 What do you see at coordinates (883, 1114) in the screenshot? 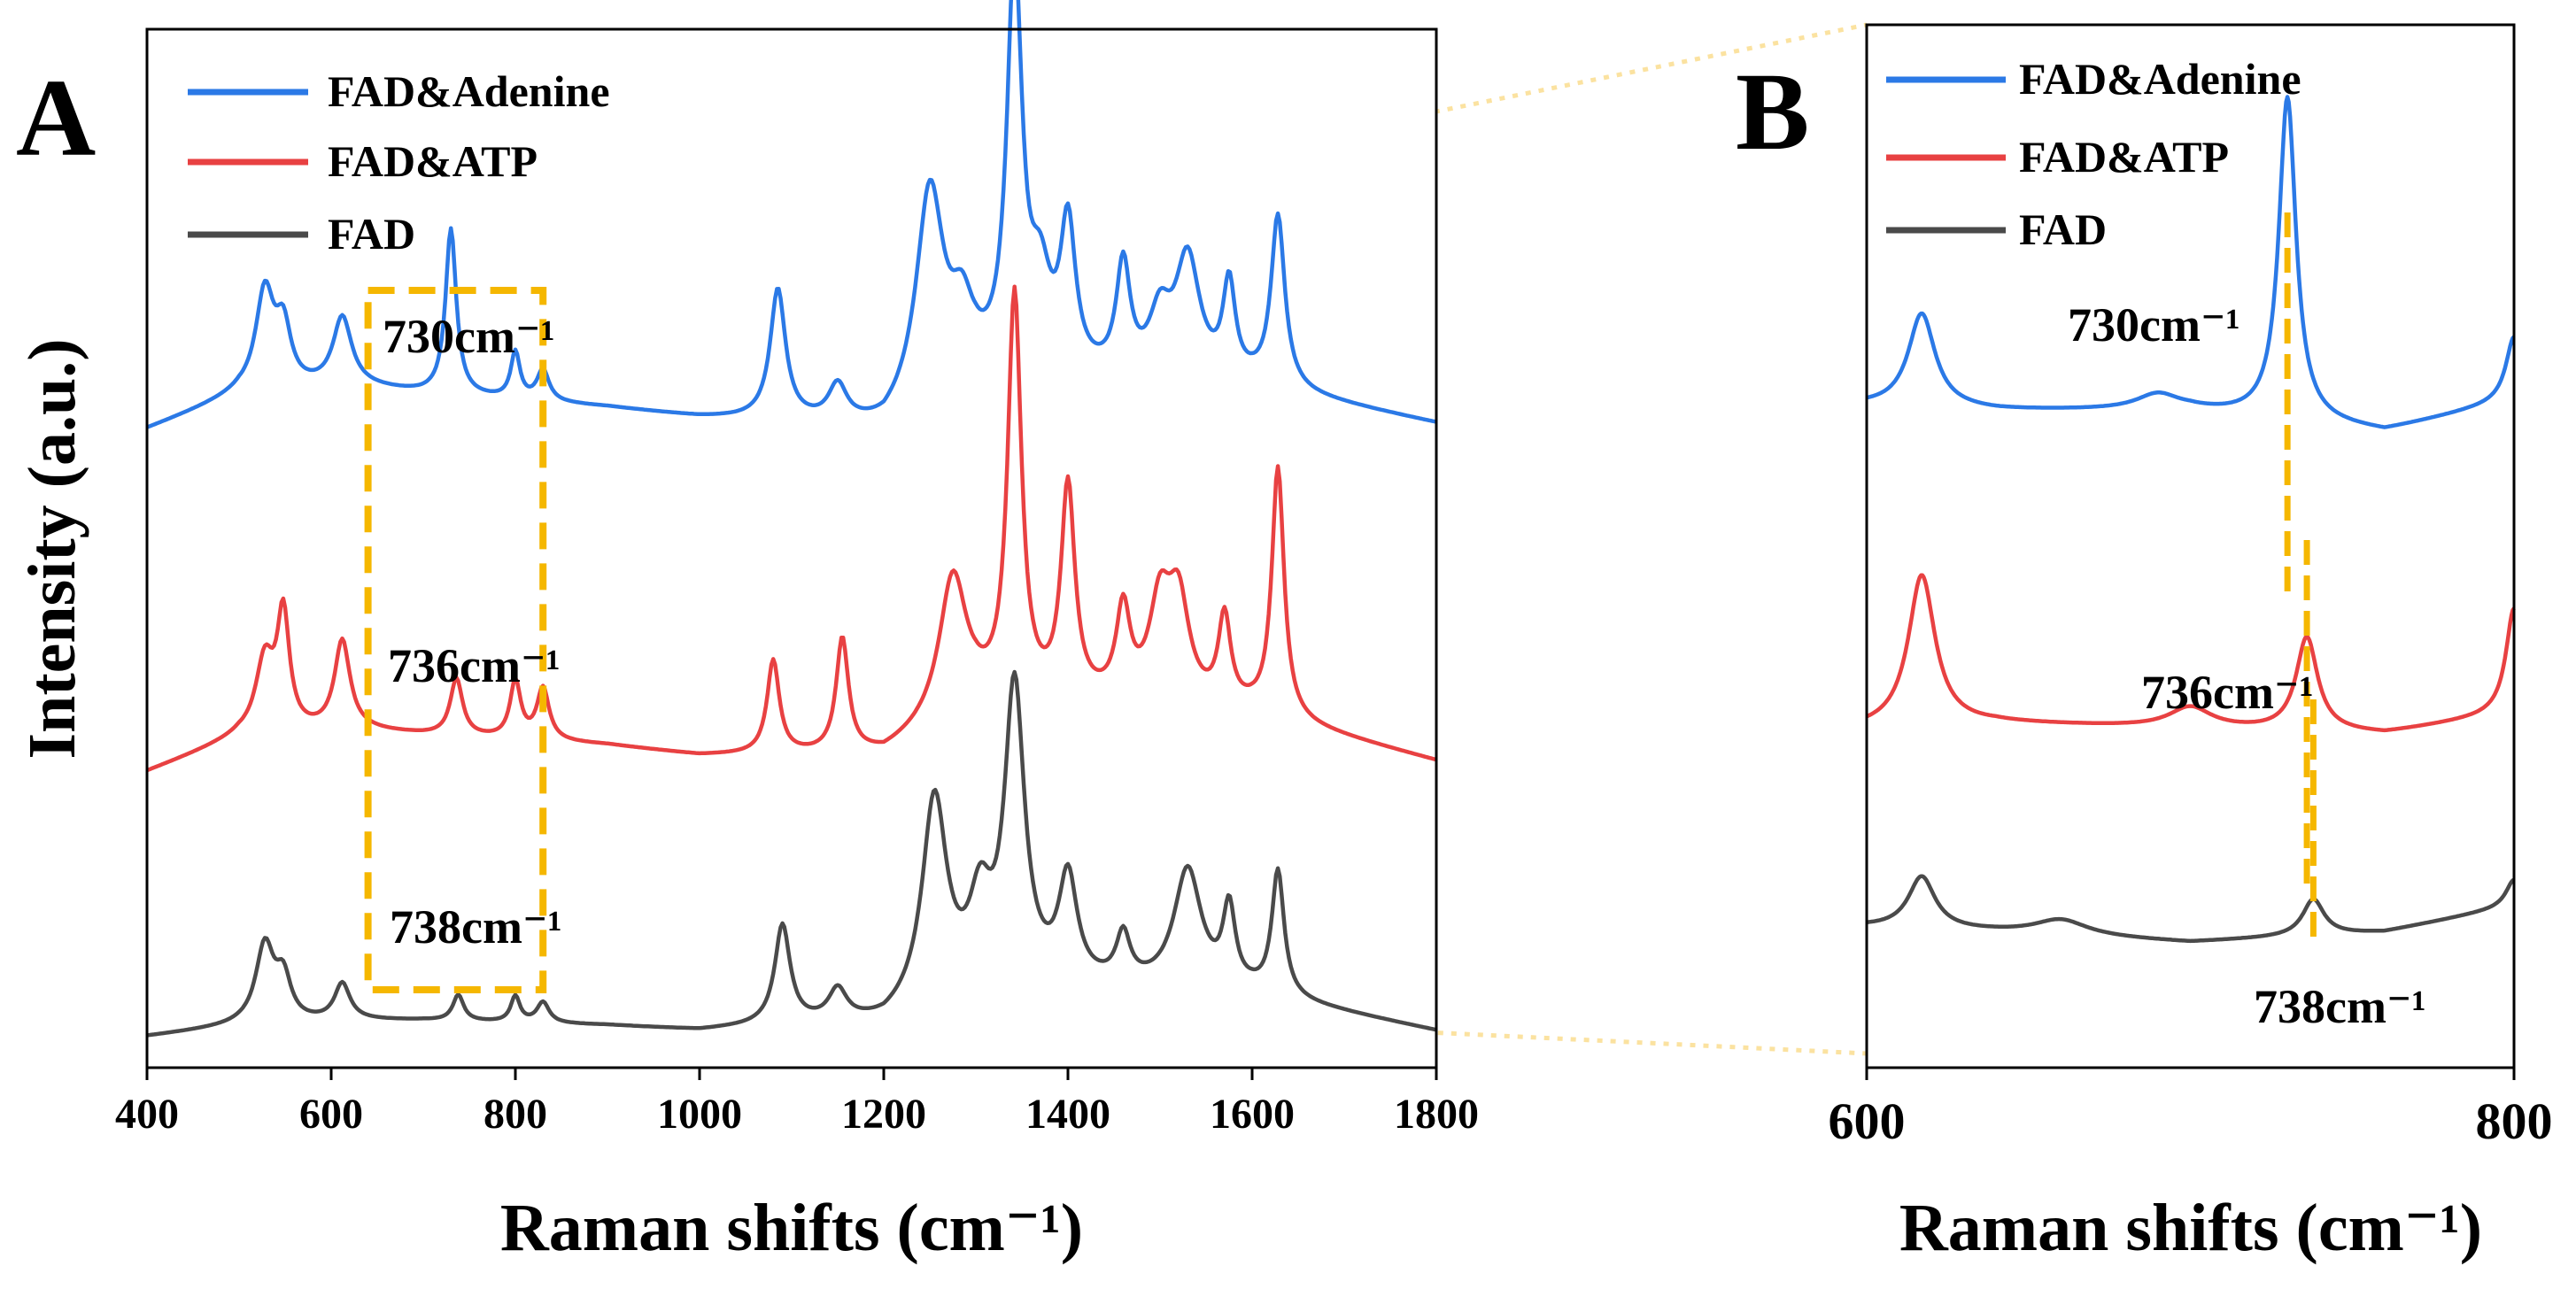
I see `x-tick-label: 1200` at bounding box center [883, 1114].